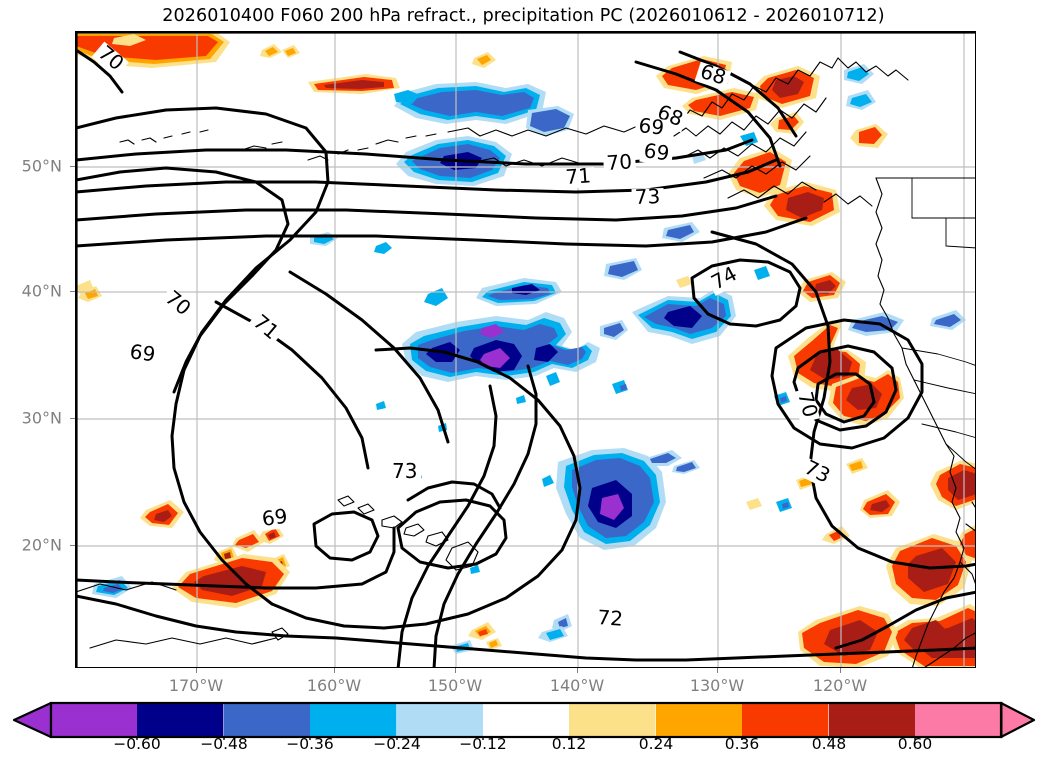 Image resolution: width=1047 pixels, height=765 pixels. I want to click on ytick-label-20n: 20°N, so click(41, 545).